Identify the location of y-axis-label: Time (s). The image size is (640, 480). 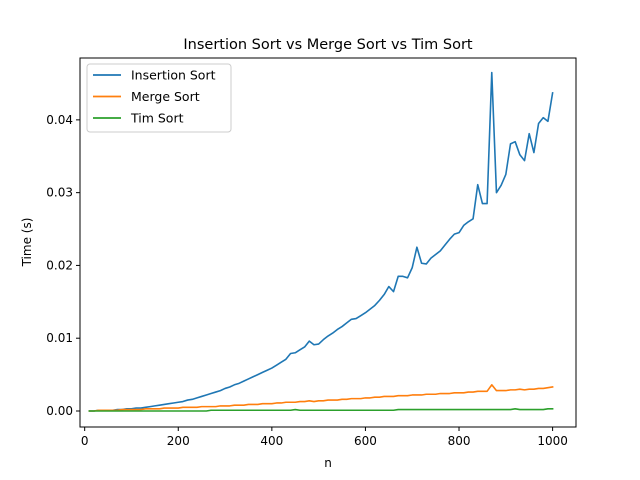
(27, 243).